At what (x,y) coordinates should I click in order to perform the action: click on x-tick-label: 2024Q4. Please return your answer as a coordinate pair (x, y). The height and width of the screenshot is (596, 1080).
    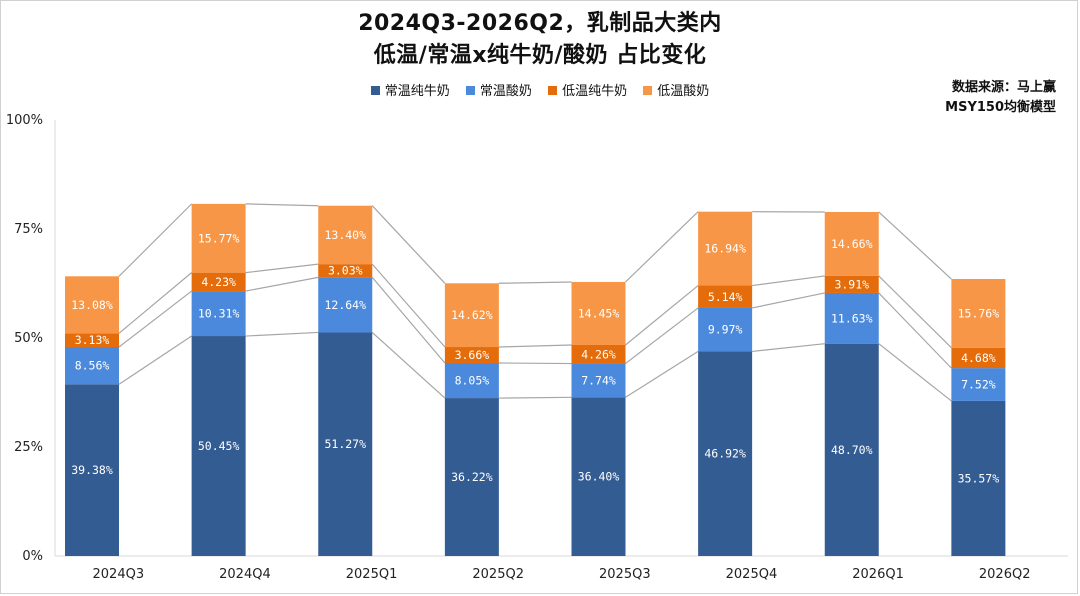
    Looking at the image, I should click on (245, 574).